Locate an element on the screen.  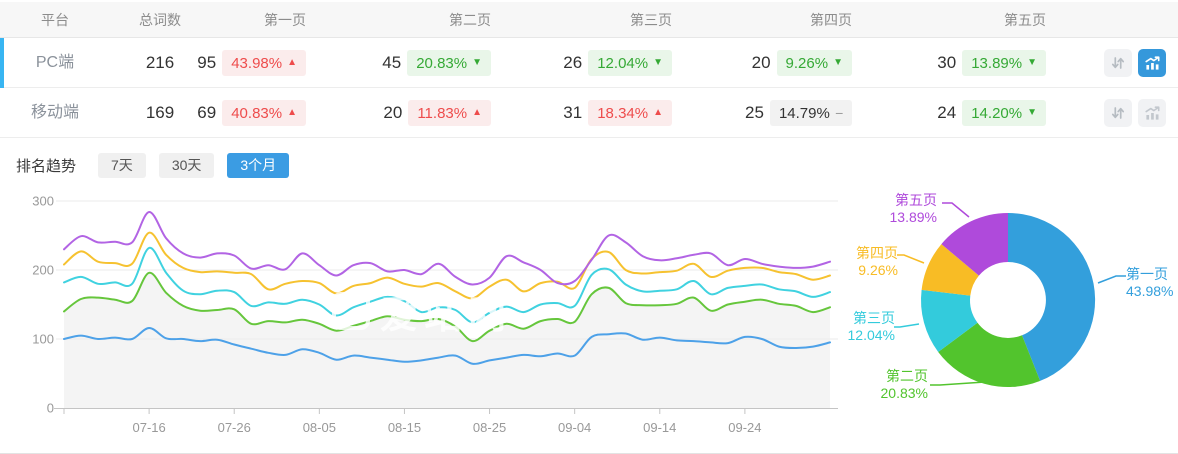
column-header-page2: 第二页 is located at coordinates (470, 19).